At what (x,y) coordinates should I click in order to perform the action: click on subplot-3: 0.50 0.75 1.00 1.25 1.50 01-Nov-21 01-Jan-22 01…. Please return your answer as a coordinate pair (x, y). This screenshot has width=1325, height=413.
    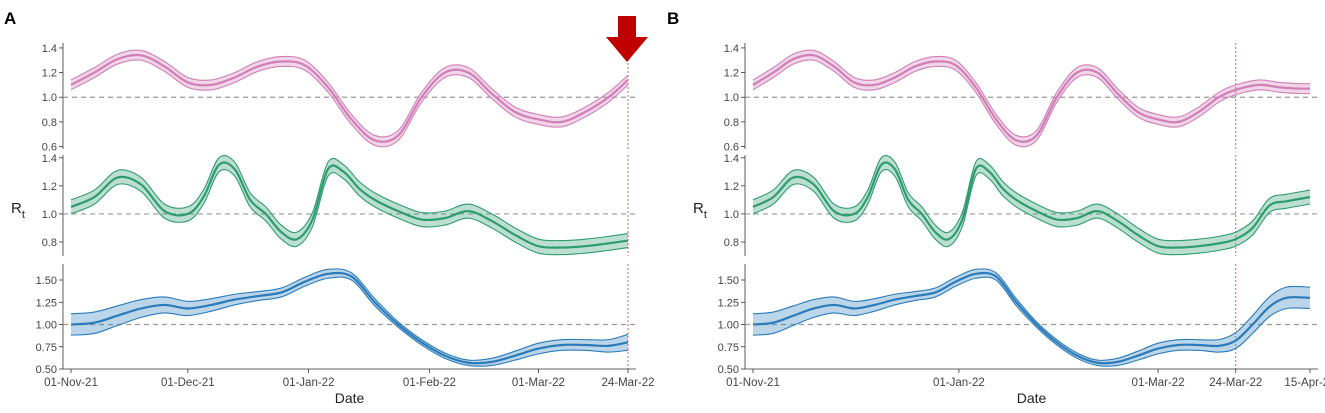
    Looking at the image, I should click on (1021, 326).